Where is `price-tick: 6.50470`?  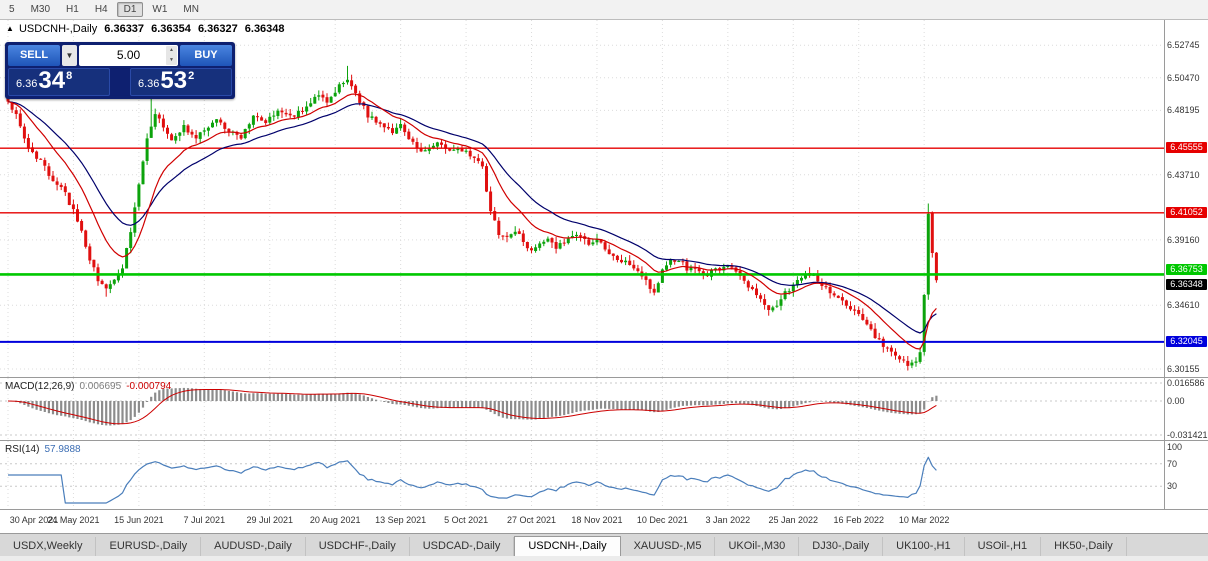 price-tick: 6.50470 is located at coordinates (1183, 77).